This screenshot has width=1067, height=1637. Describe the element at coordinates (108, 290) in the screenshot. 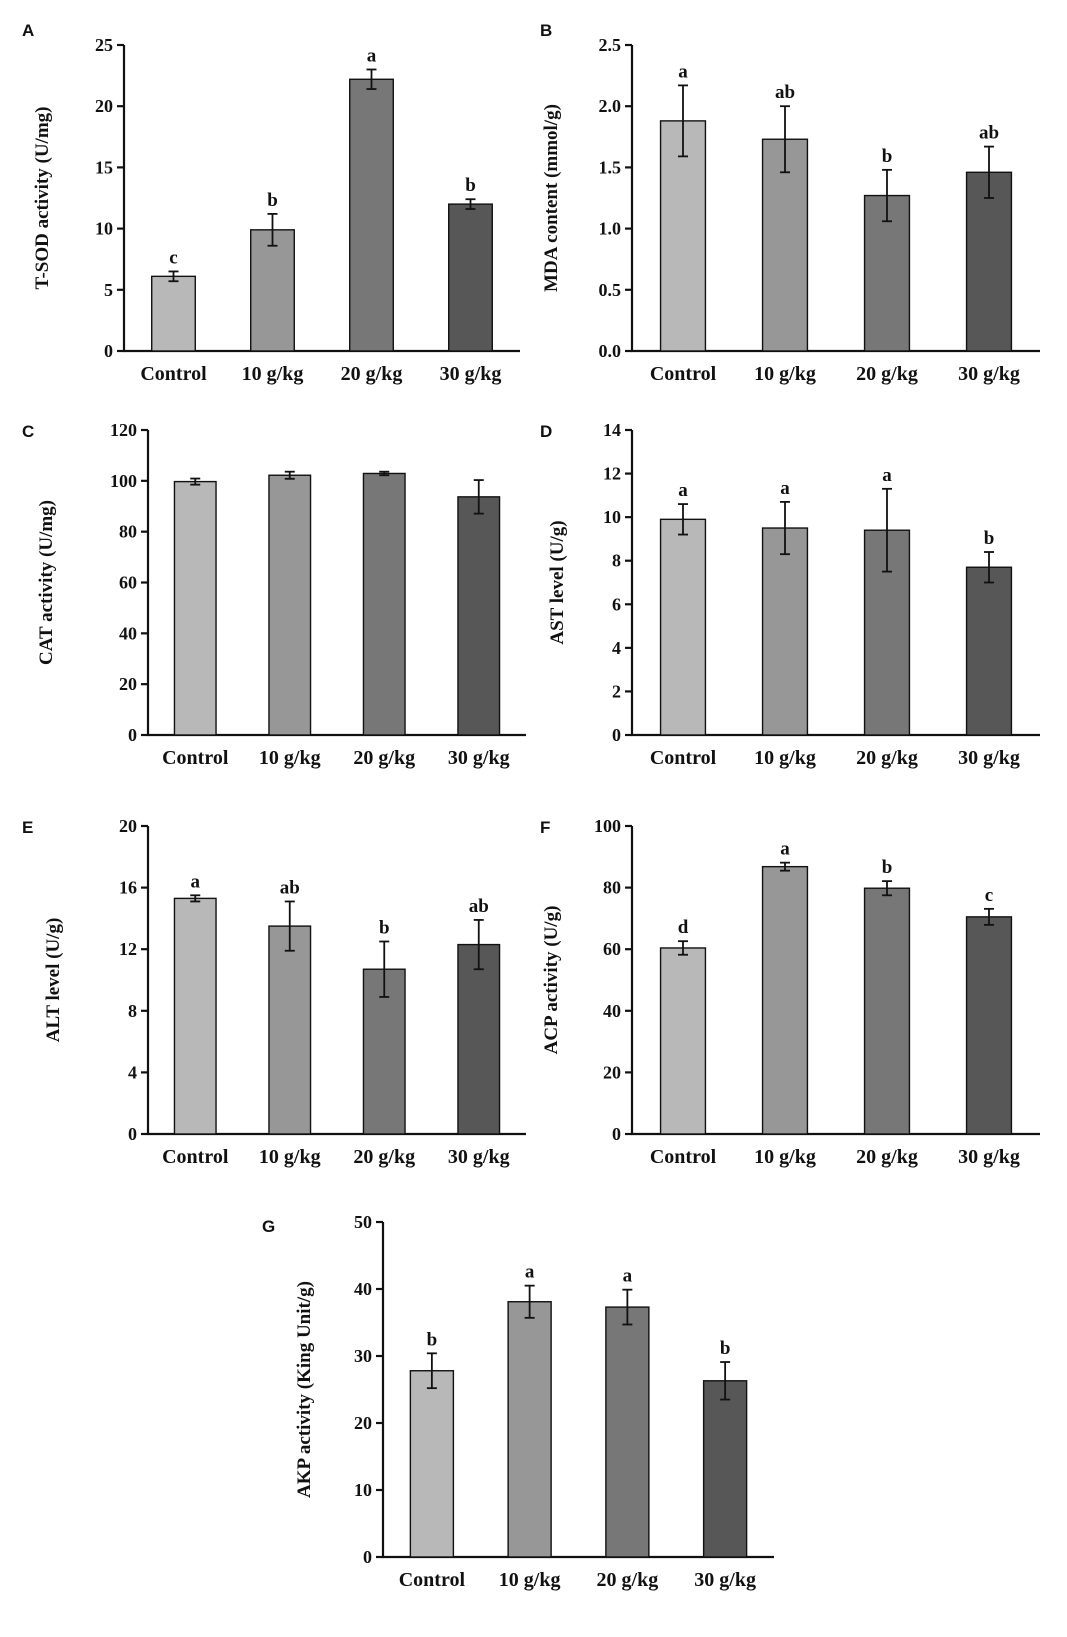

I see `y-tick-label: 5` at that location.